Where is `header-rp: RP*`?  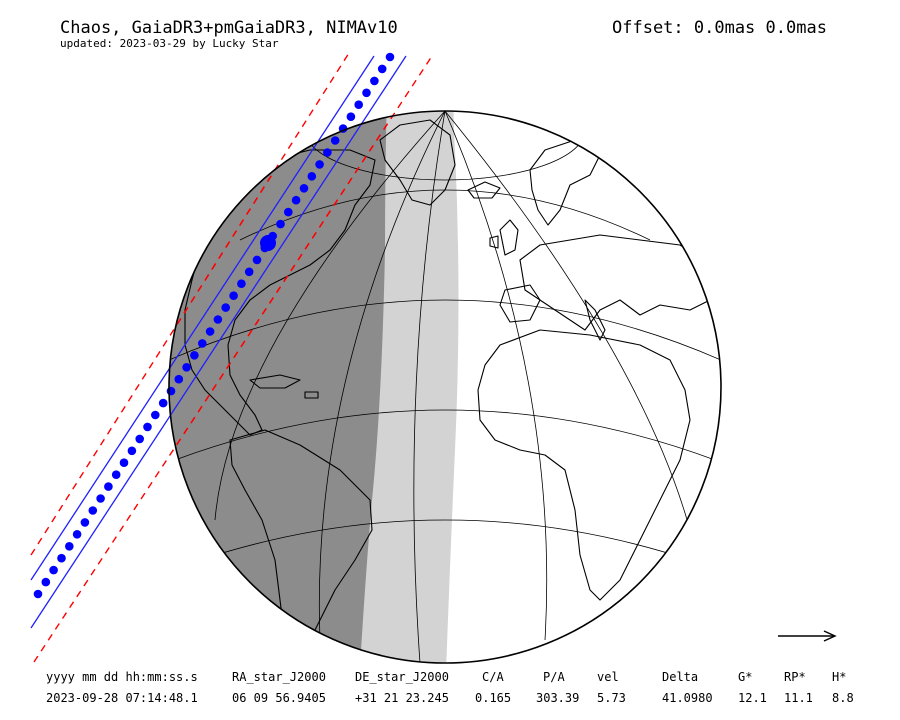 header-rp: RP* is located at coordinates (795, 677).